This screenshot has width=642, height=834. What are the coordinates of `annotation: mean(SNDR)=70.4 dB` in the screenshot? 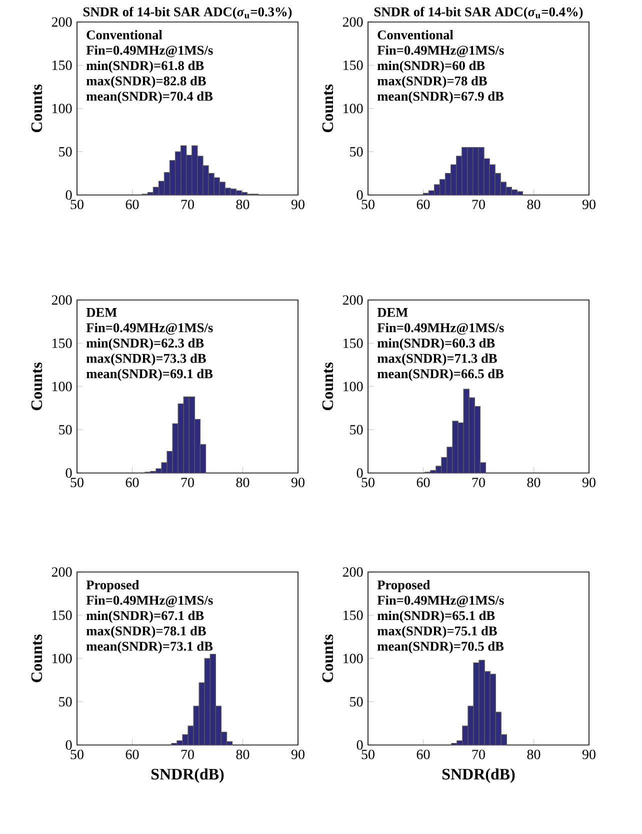 It's located at (149, 97).